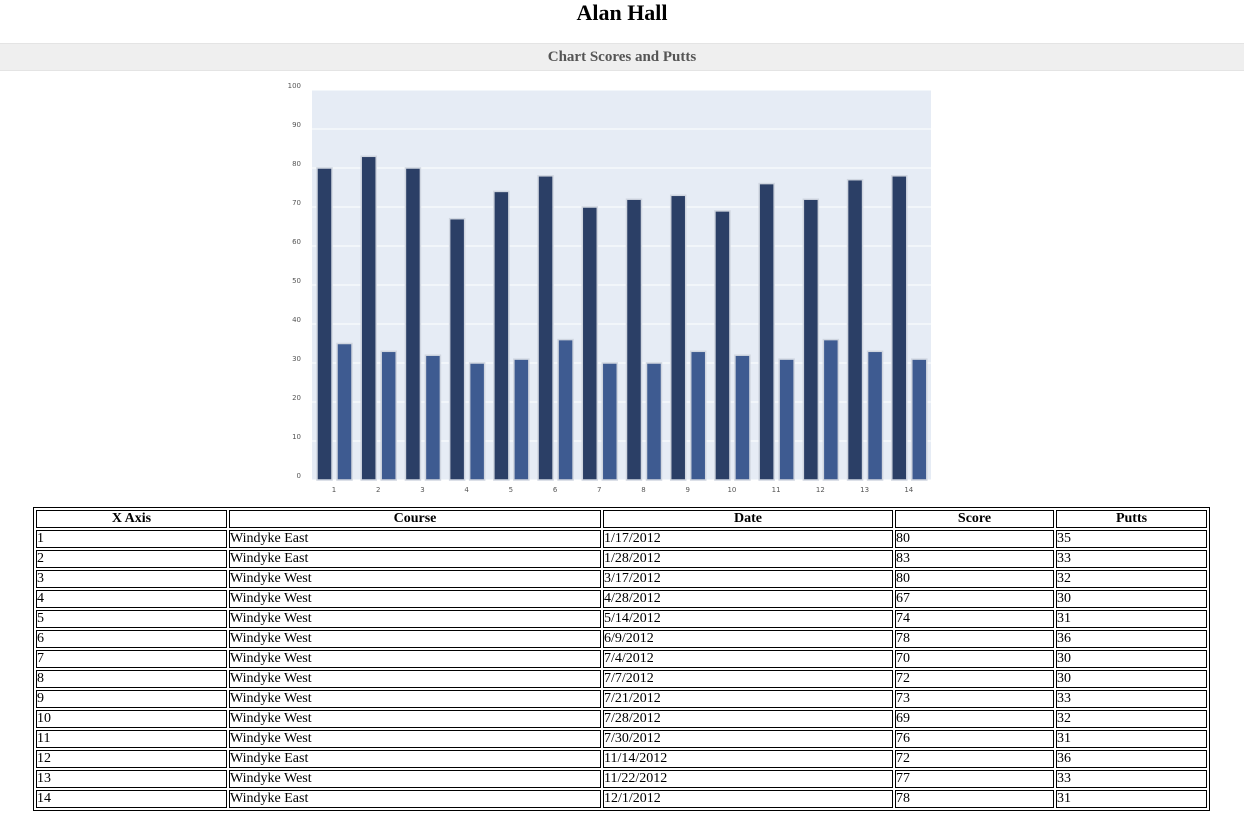  I want to click on table-cell-date: 5/14/2012, so click(748, 619).